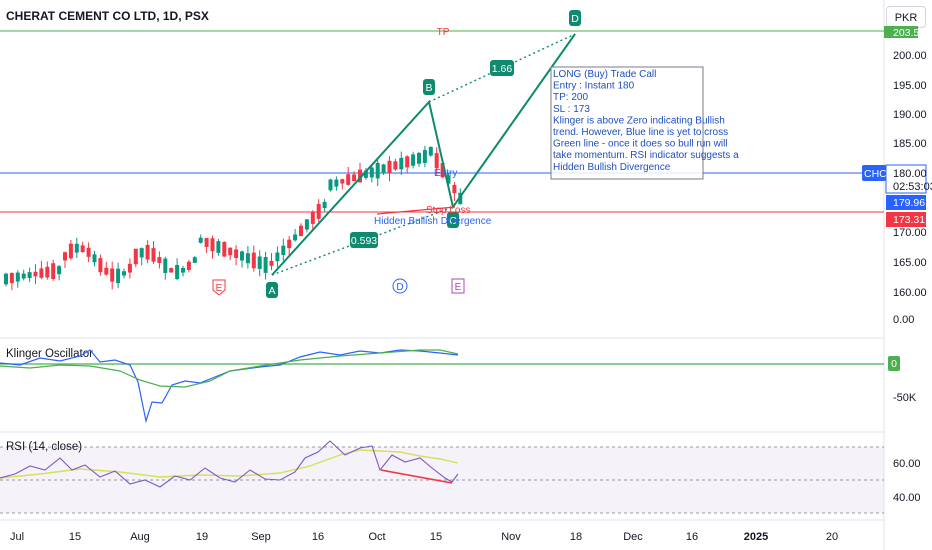 Image resolution: width=932 pixels, height=550 pixels. I want to click on time-axis: Jul 15 Aug 19 Sep 16 Oct 15 Nov 18 Dec 16 2025 20, so click(424, 537).